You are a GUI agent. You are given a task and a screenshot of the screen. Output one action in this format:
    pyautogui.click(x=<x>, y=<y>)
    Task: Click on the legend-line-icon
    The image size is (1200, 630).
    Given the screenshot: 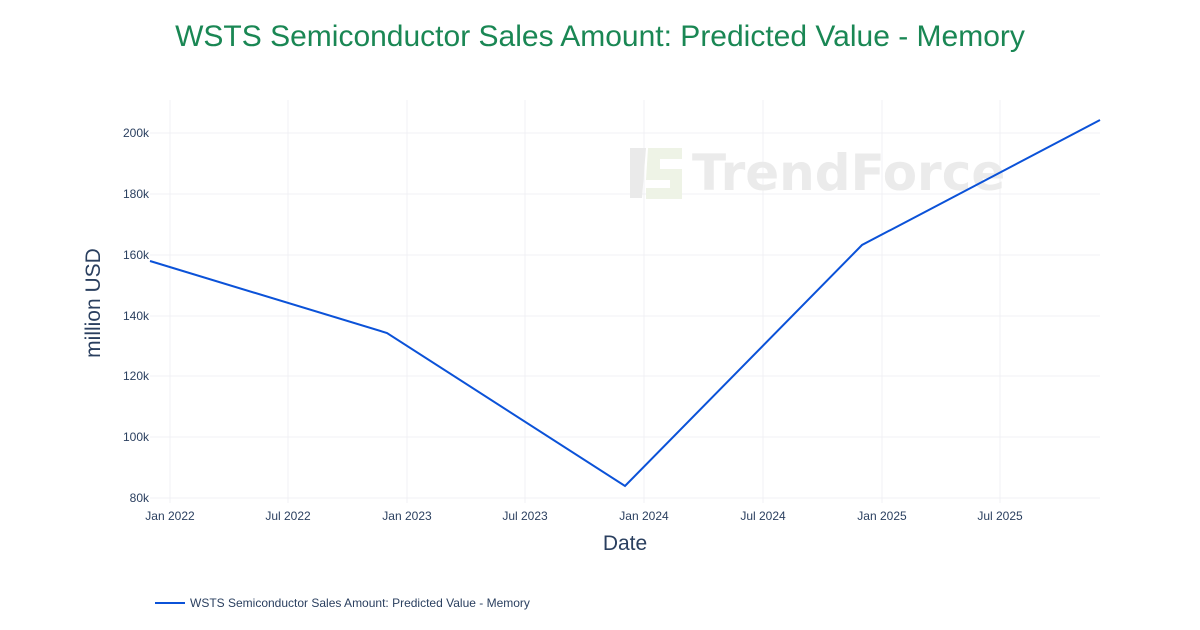 What is the action you would take?
    pyautogui.click(x=170, y=603)
    